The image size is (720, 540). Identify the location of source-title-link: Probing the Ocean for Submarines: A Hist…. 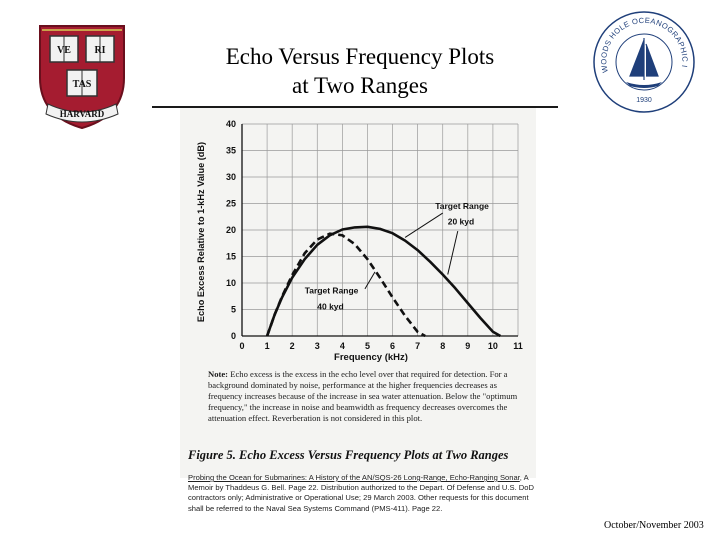
(354, 477).